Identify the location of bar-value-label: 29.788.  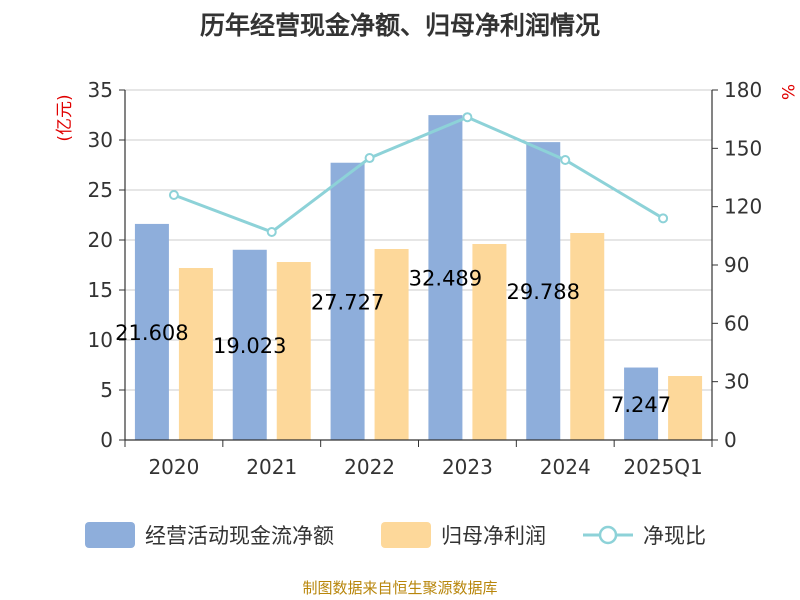
(543, 292).